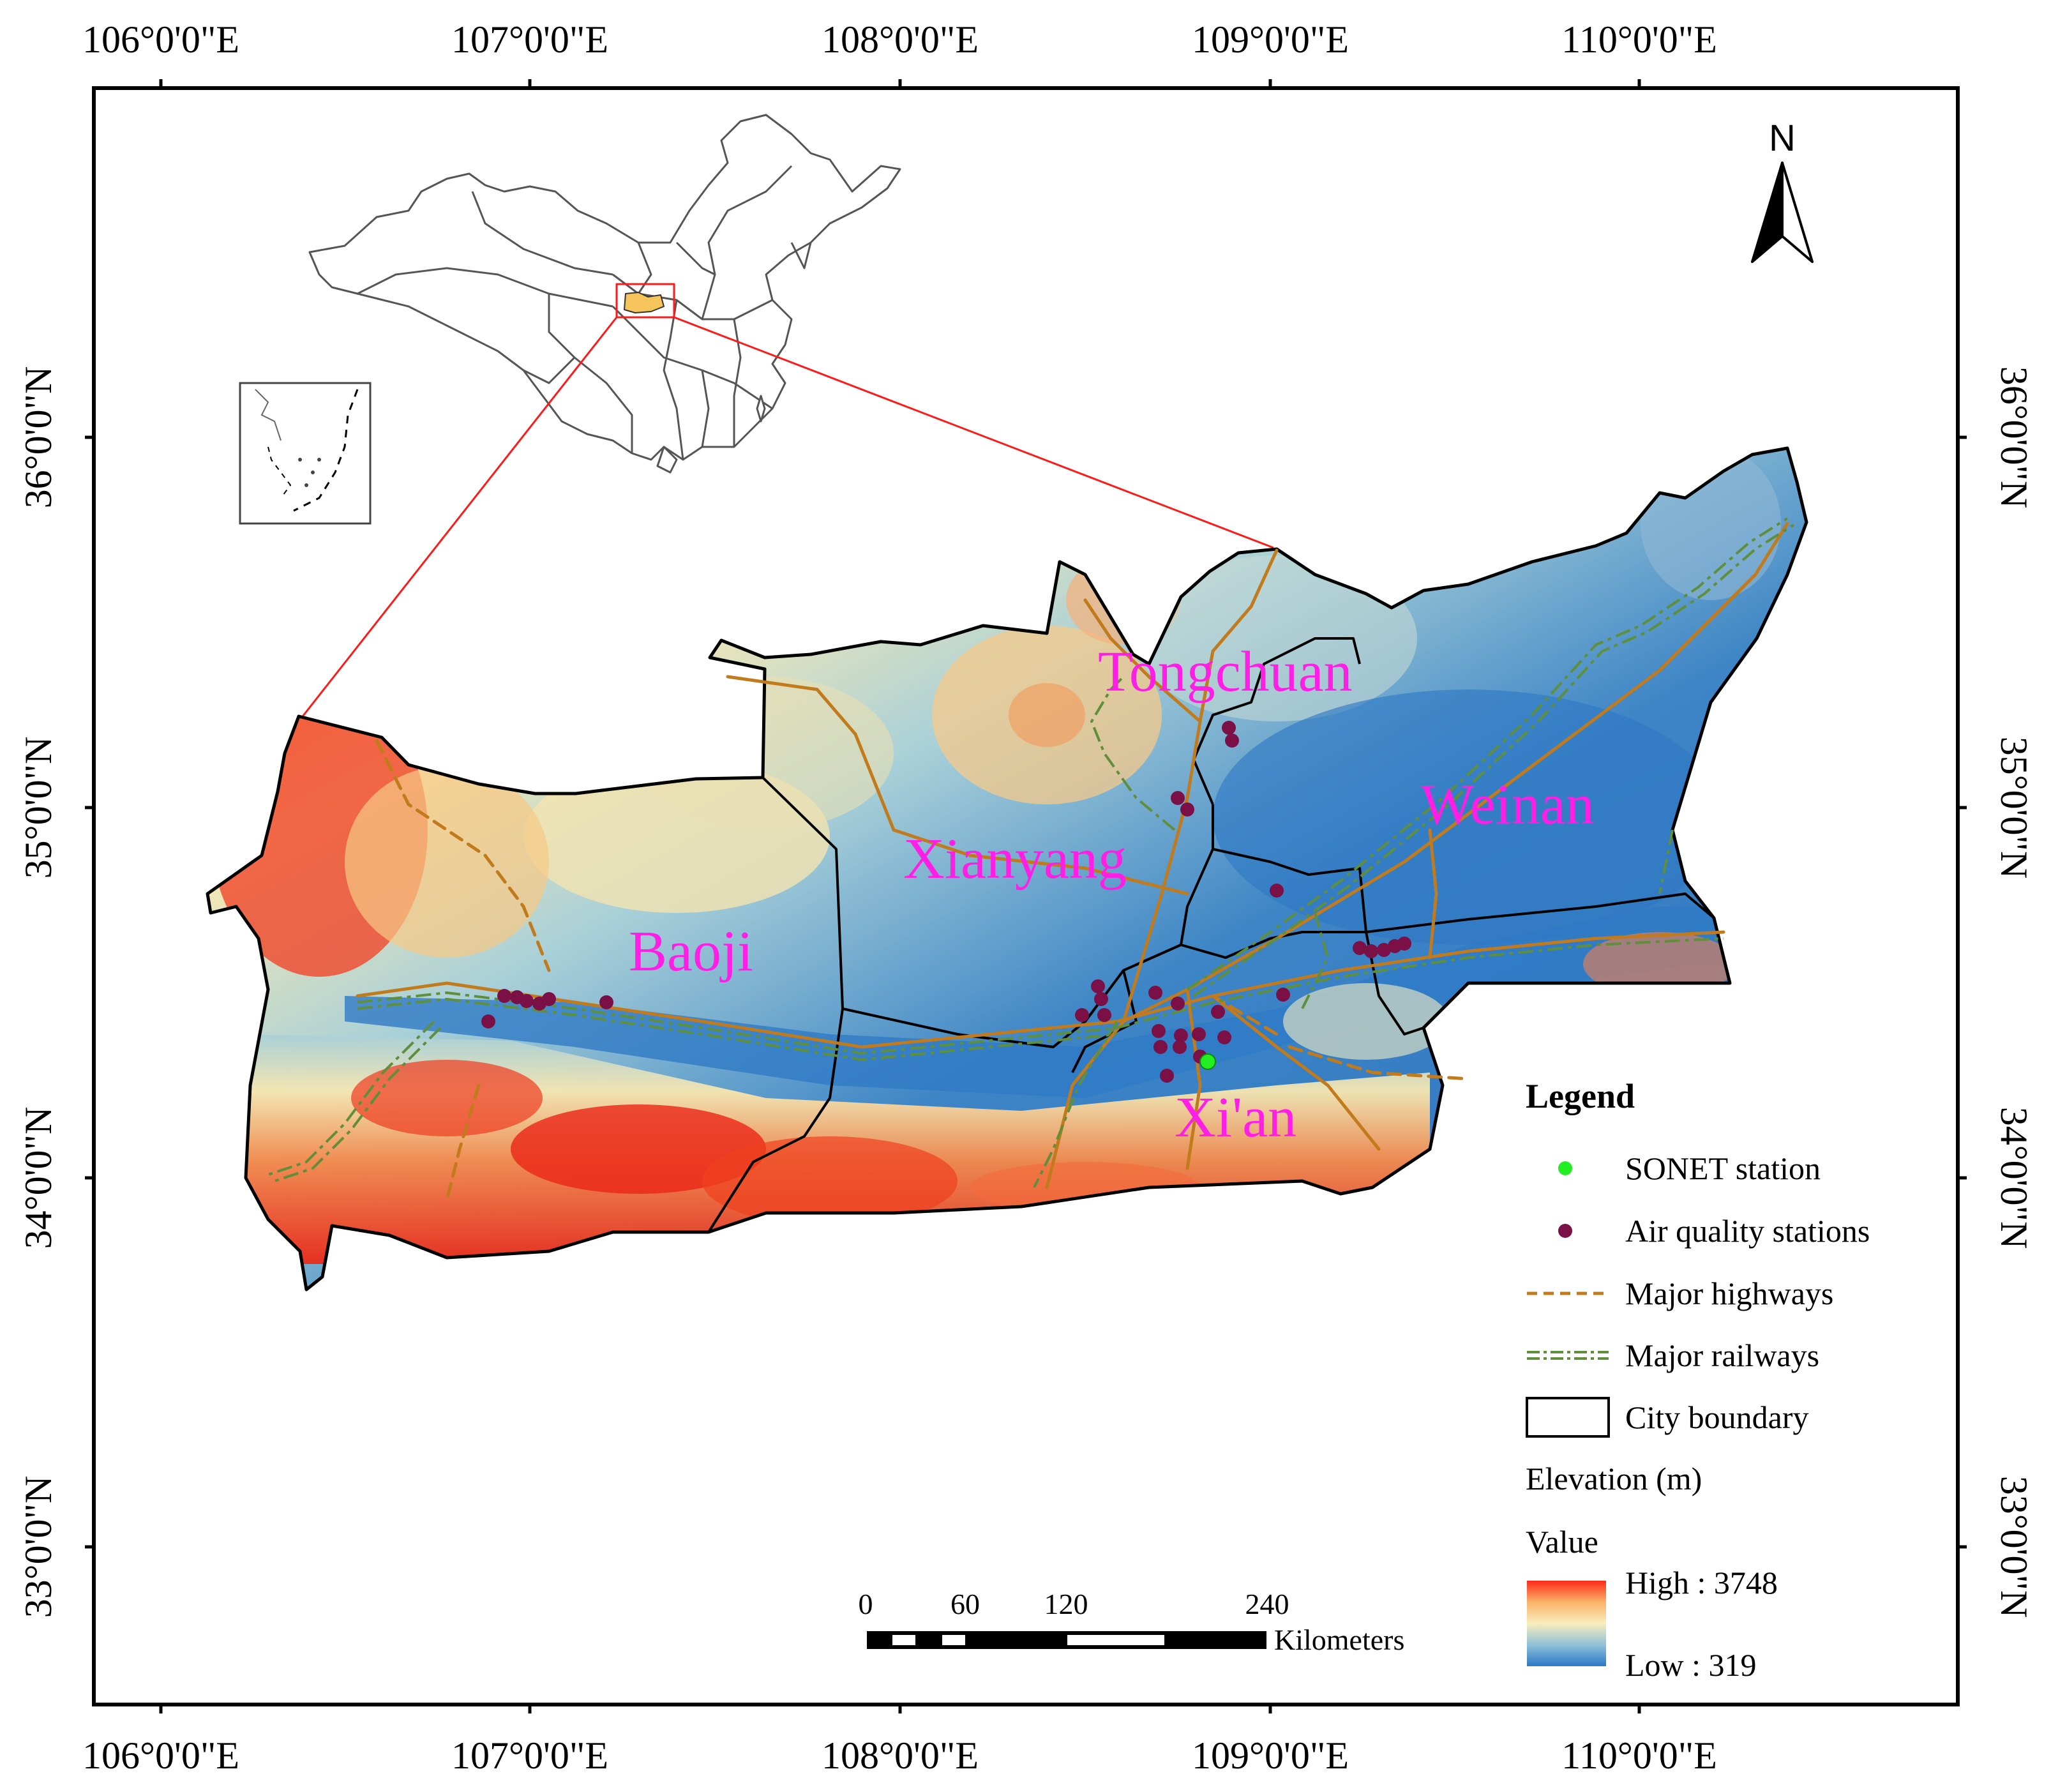 The image size is (2051, 1792). What do you see at coordinates (1562, 1542) in the screenshot?
I see `legend-value-title: Value` at bounding box center [1562, 1542].